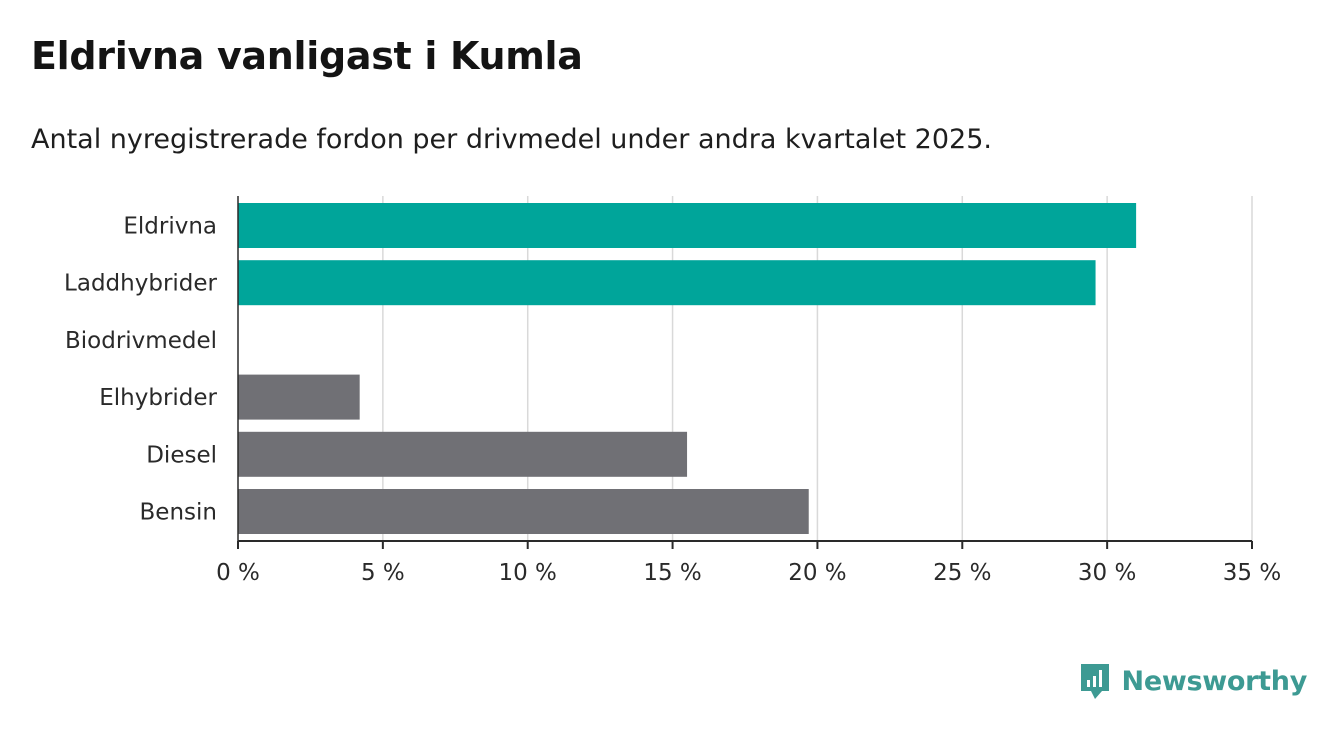  I want to click on x-tick-label: 30 %, so click(1107, 573).